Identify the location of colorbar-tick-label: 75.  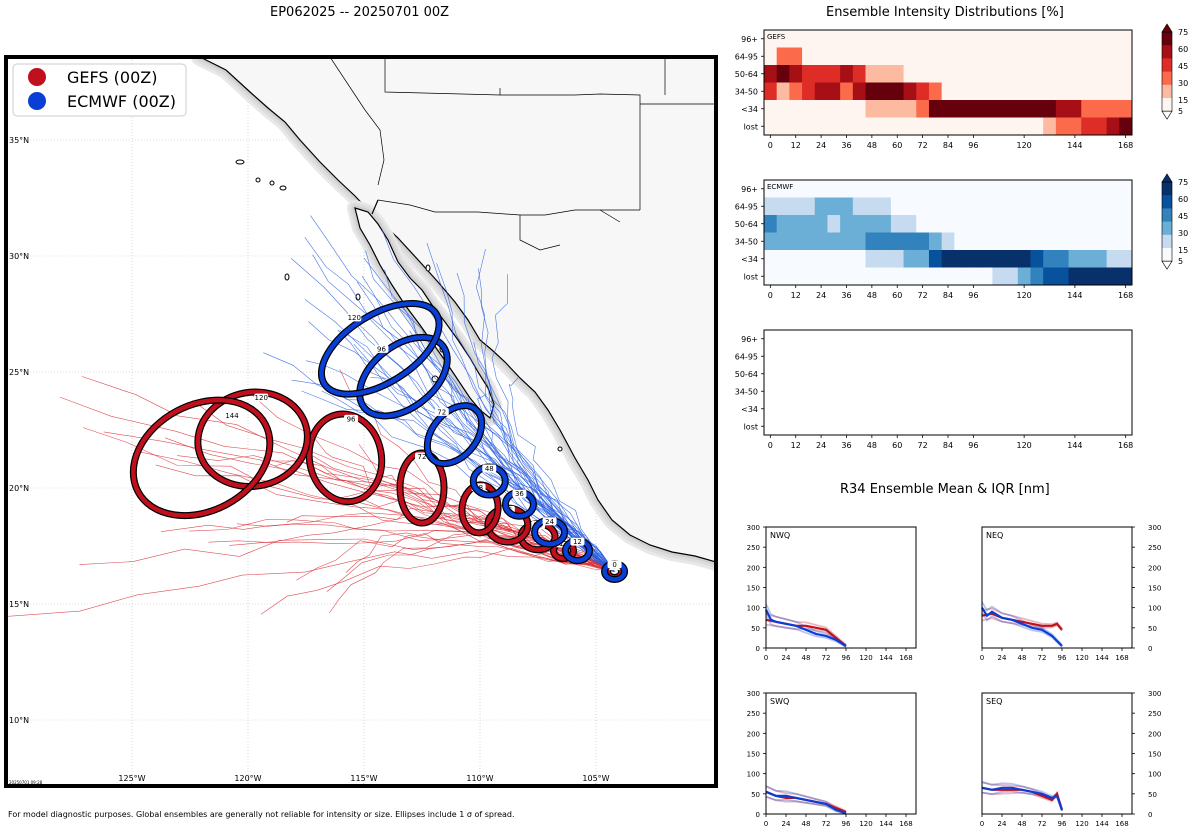
(1183, 32).